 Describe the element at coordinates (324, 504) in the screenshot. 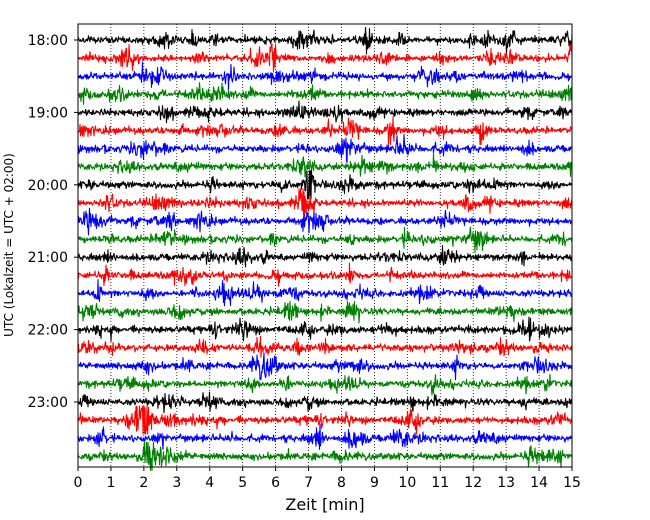

I see `x-axis-label: Zeit [min]` at that location.